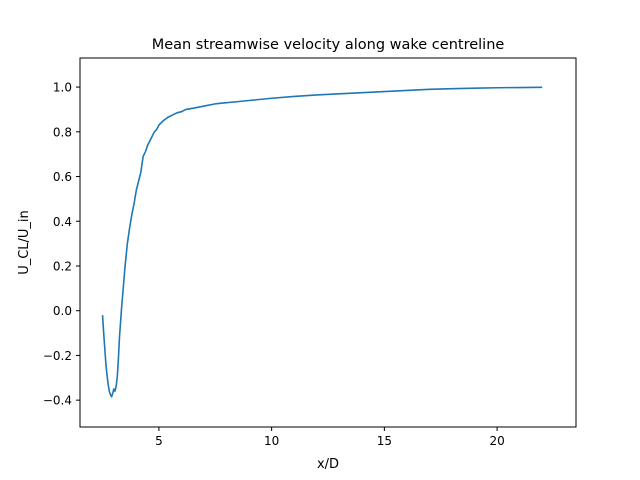  What do you see at coordinates (62, 222) in the screenshot?
I see `y-tick-label: 0.4` at bounding box center [62, 222].